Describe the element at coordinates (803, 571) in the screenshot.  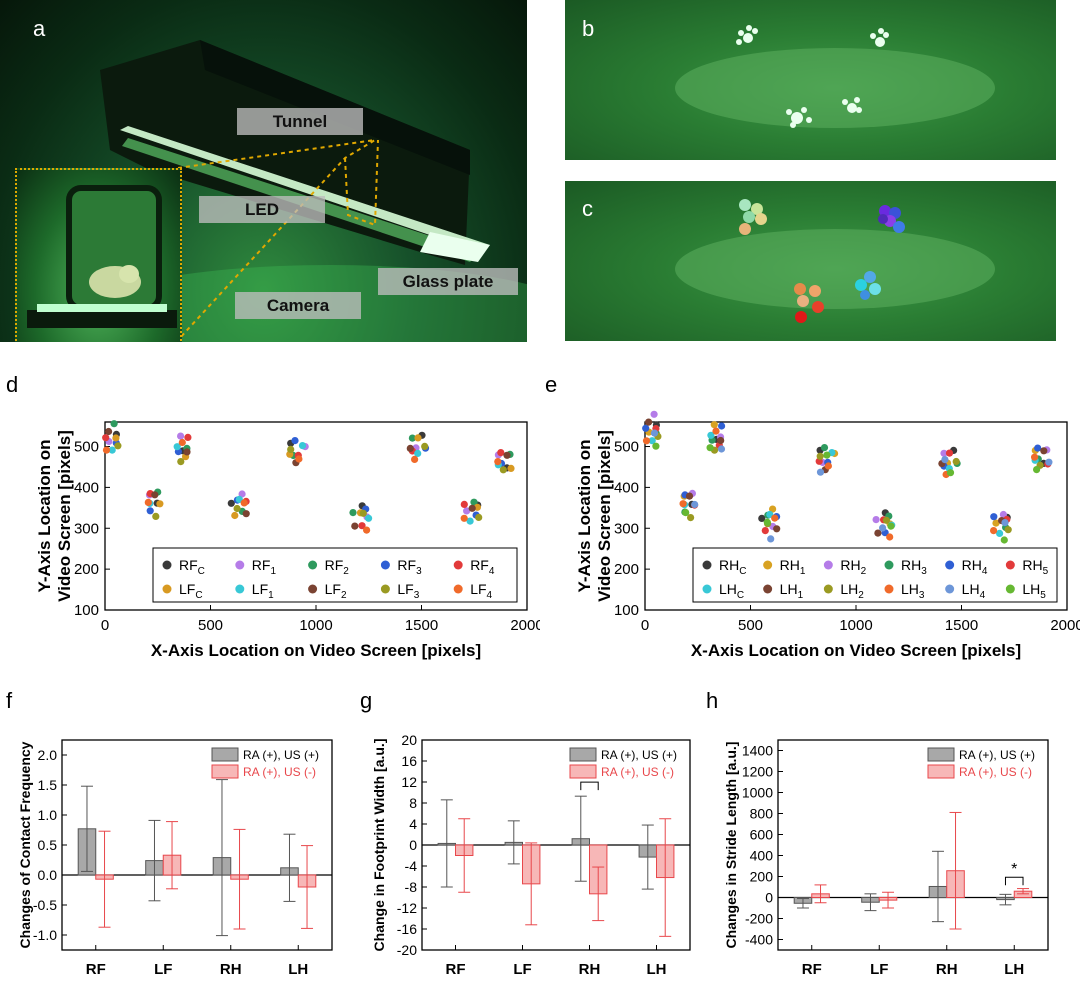
I see `legend-label-sub: 1` at that location.